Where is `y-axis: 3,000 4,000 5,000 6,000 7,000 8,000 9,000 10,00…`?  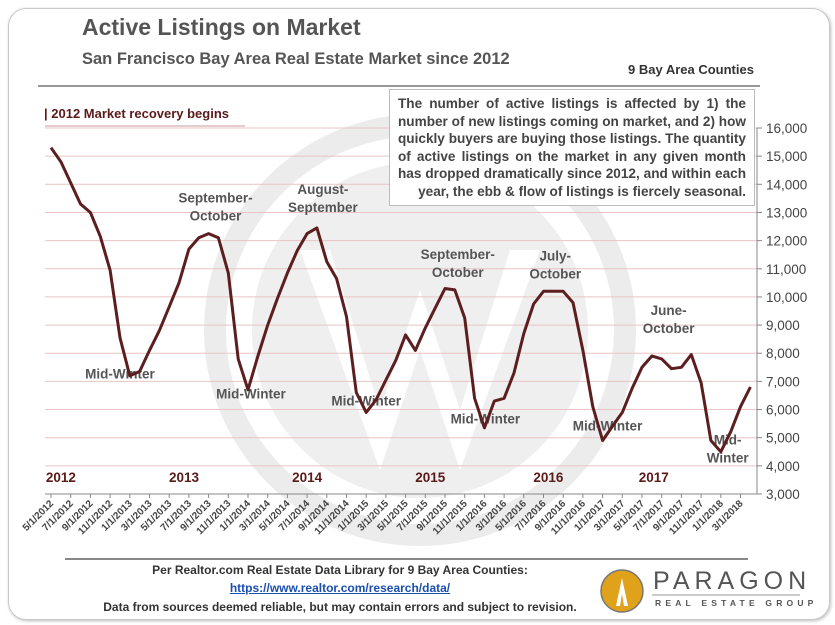 y-axis: 3,000 4,000 5,000 6,000 7,000 8,000 9,000 10,00… is located at coordinates (781, 311).